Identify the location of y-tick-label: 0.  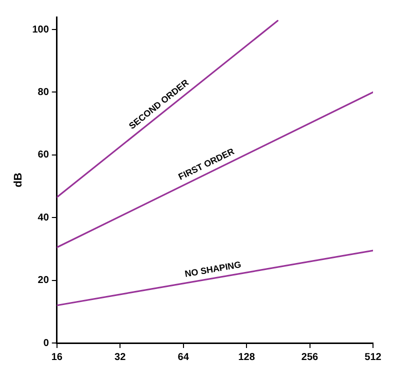
(46, 343).